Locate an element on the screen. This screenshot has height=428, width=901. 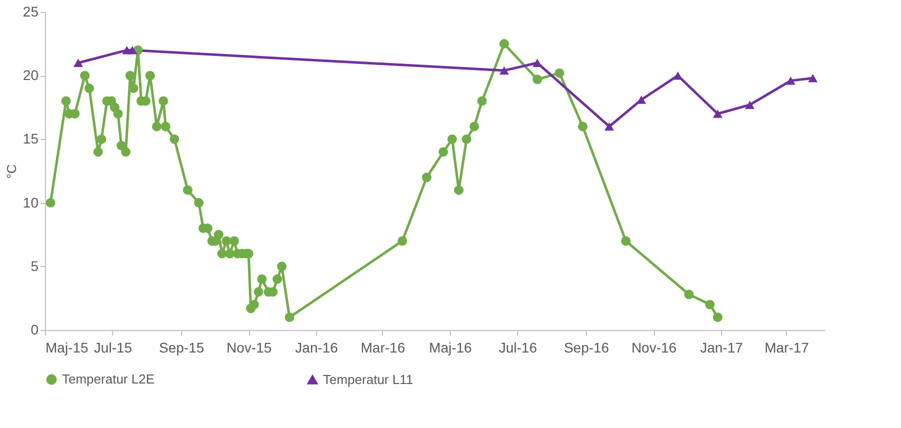
legend-label: Temperatur L2E is located at coordinates (108, 379).